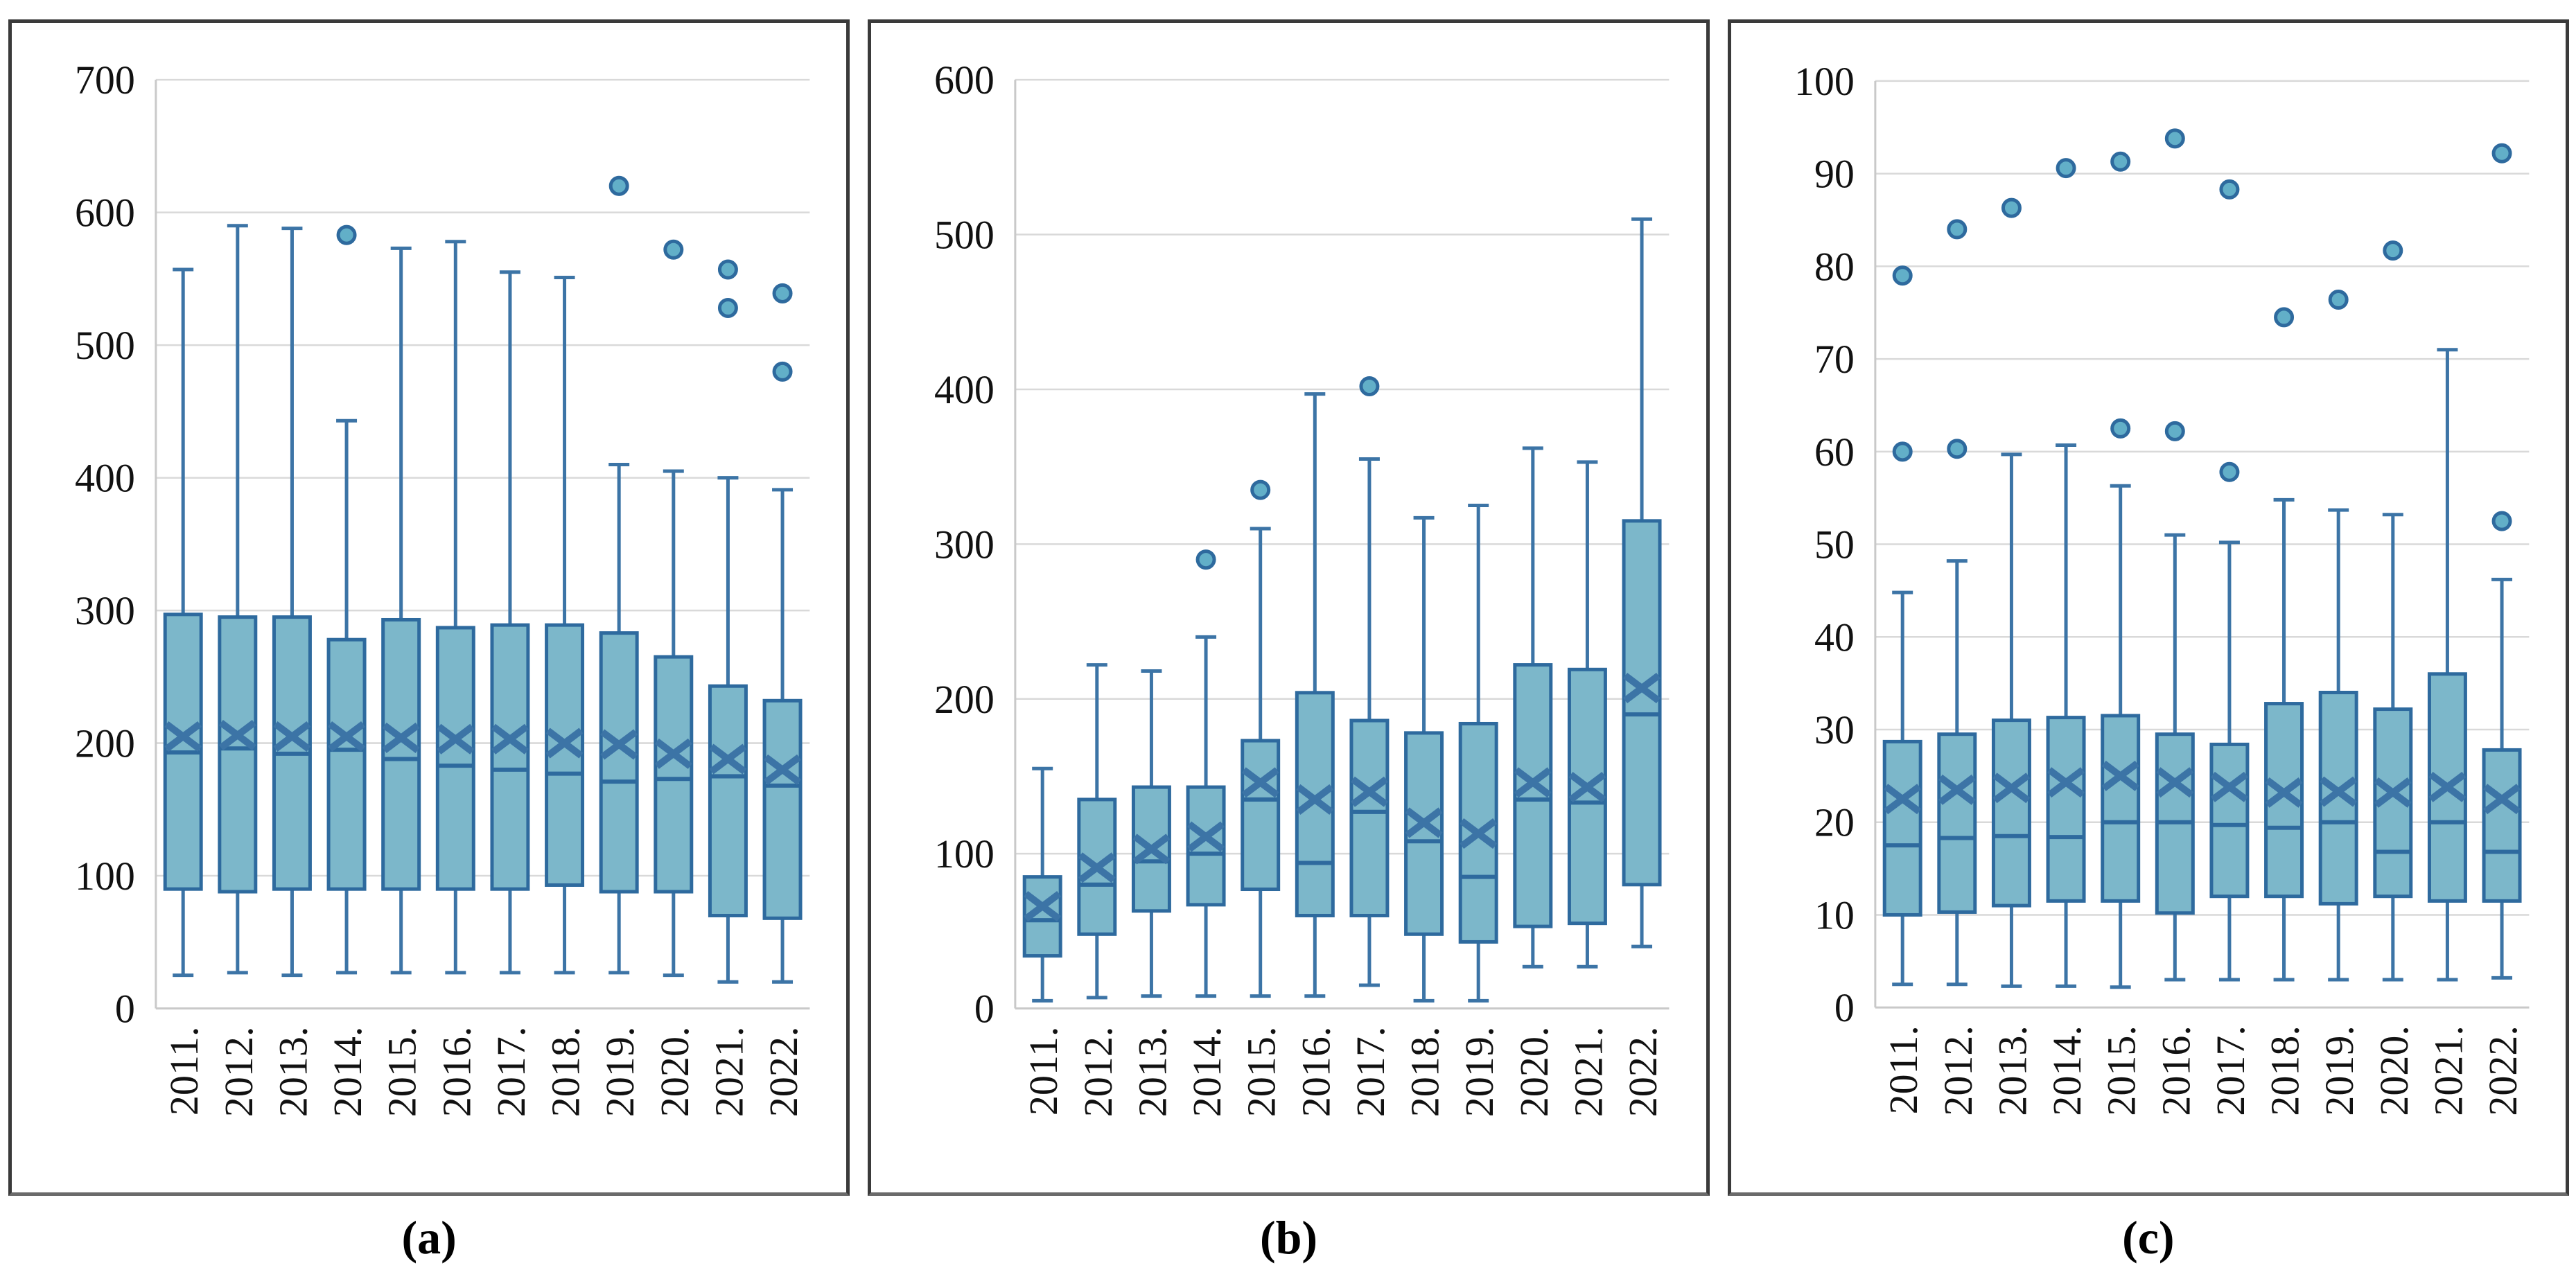  I want to click on box-plot-2016, so click(455, 607).